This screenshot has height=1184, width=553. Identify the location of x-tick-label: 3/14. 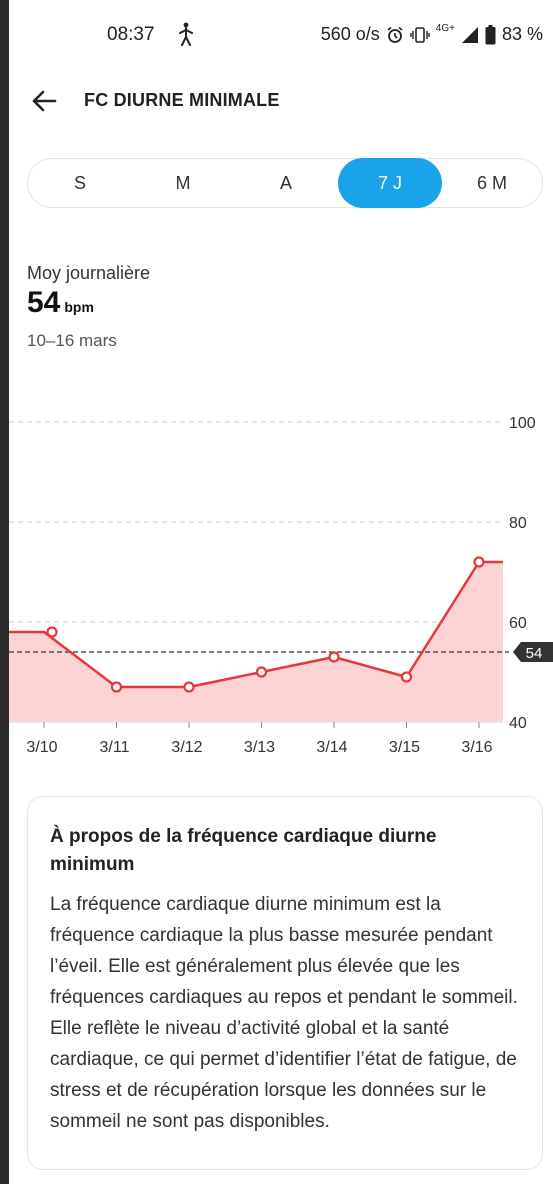
(331, 747).